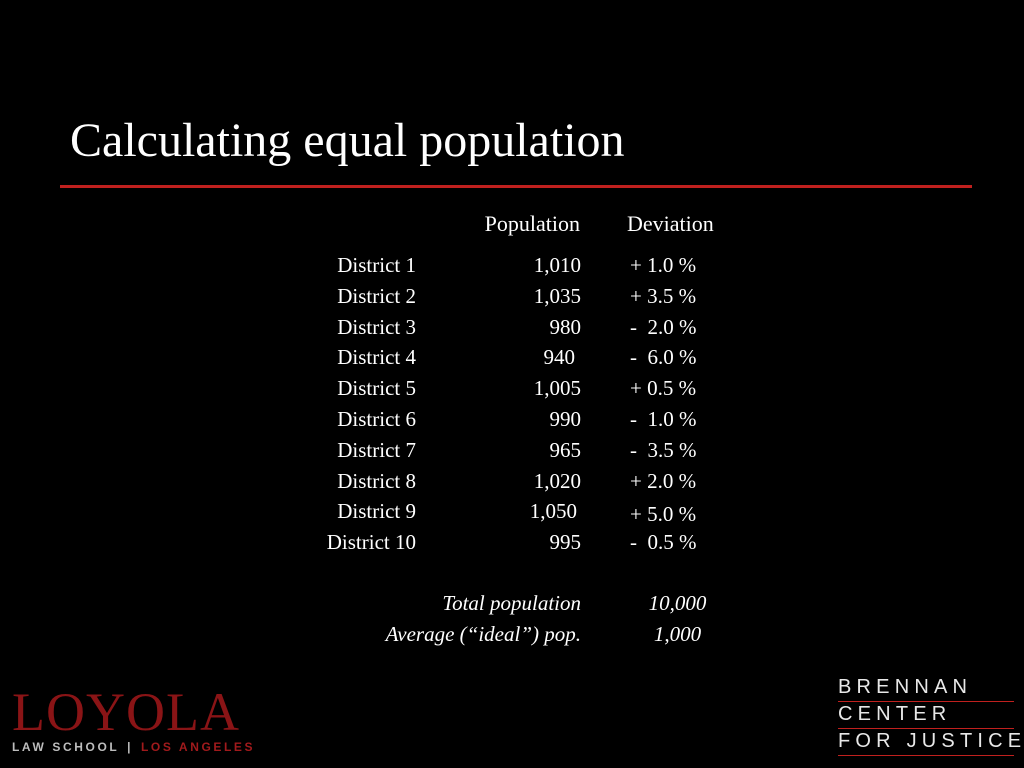 Image resolution: width=1024 pixels, height=768 pixels. Describe the element at coordinates (926, 688) in the screenshot. I see `brennan-logo-line-1: BRENNAN` at that location.